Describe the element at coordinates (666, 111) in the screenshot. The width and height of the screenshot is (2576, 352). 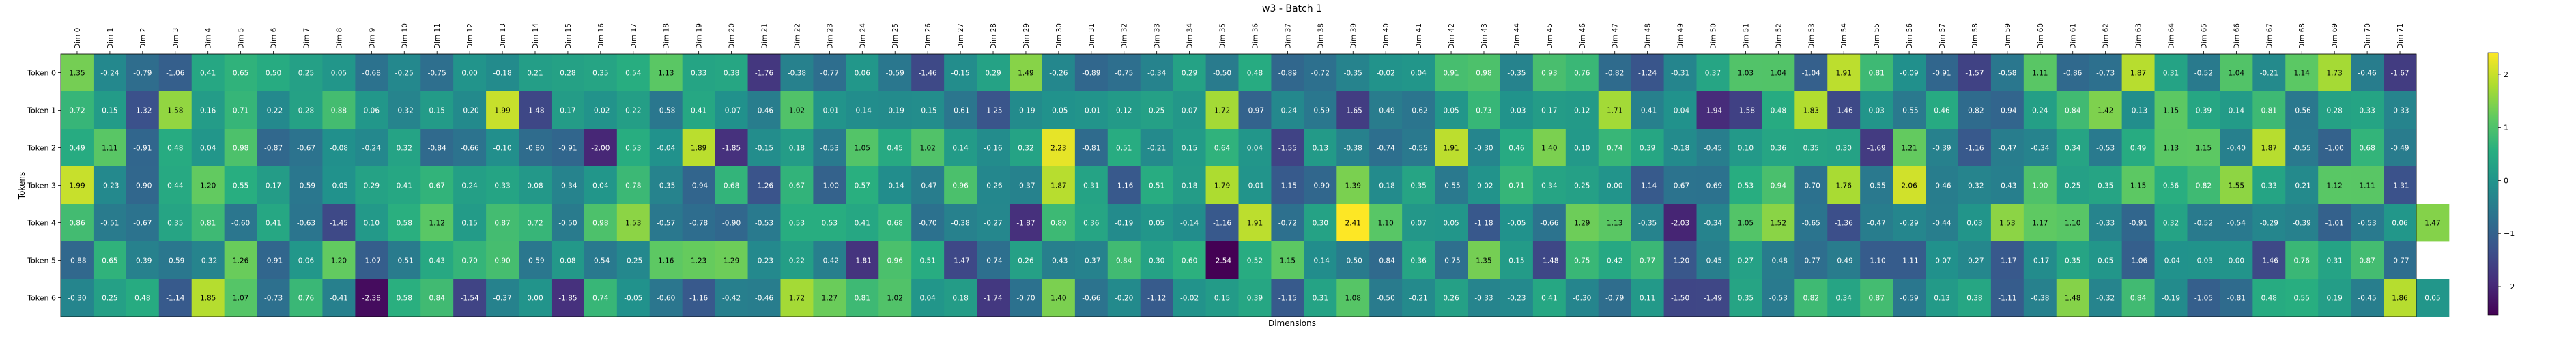
I see `cell-value-label: -0.58` at that location.